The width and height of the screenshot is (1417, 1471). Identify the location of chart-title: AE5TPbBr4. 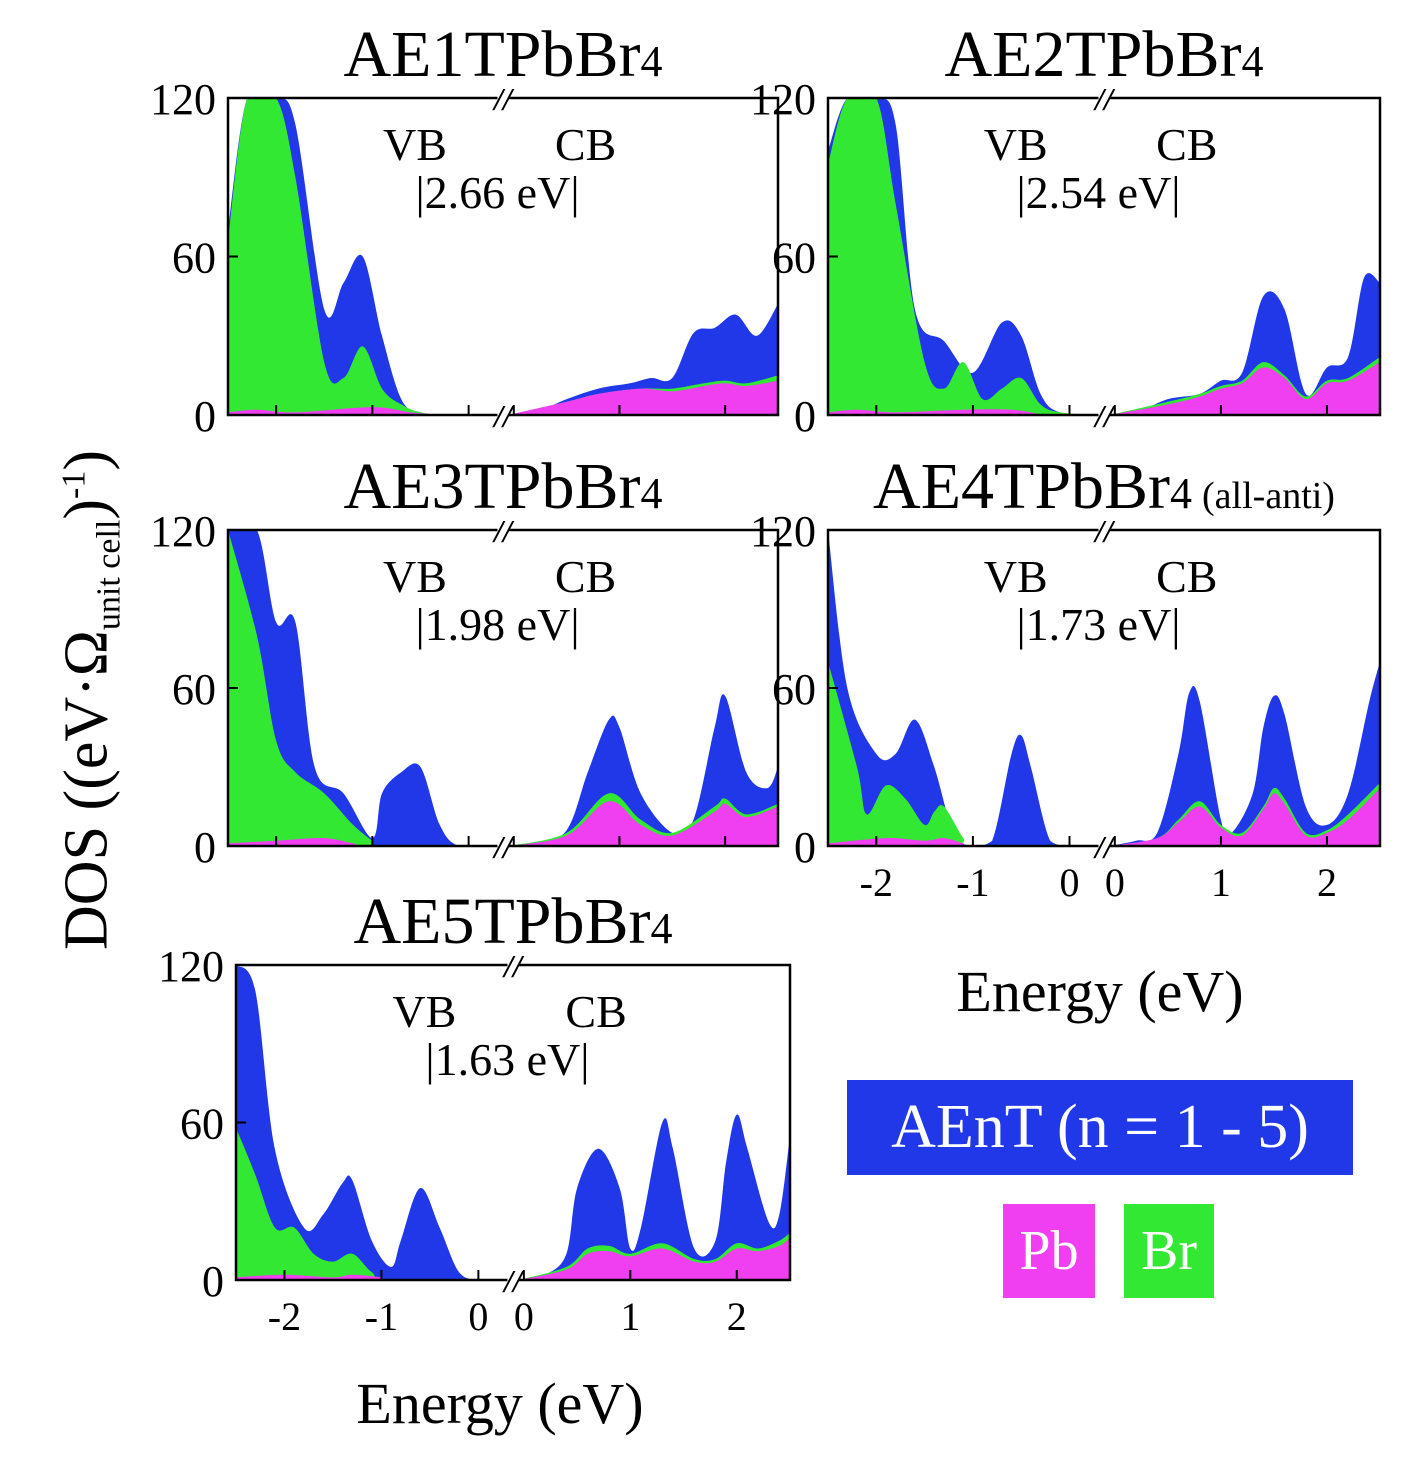
(513, 921).